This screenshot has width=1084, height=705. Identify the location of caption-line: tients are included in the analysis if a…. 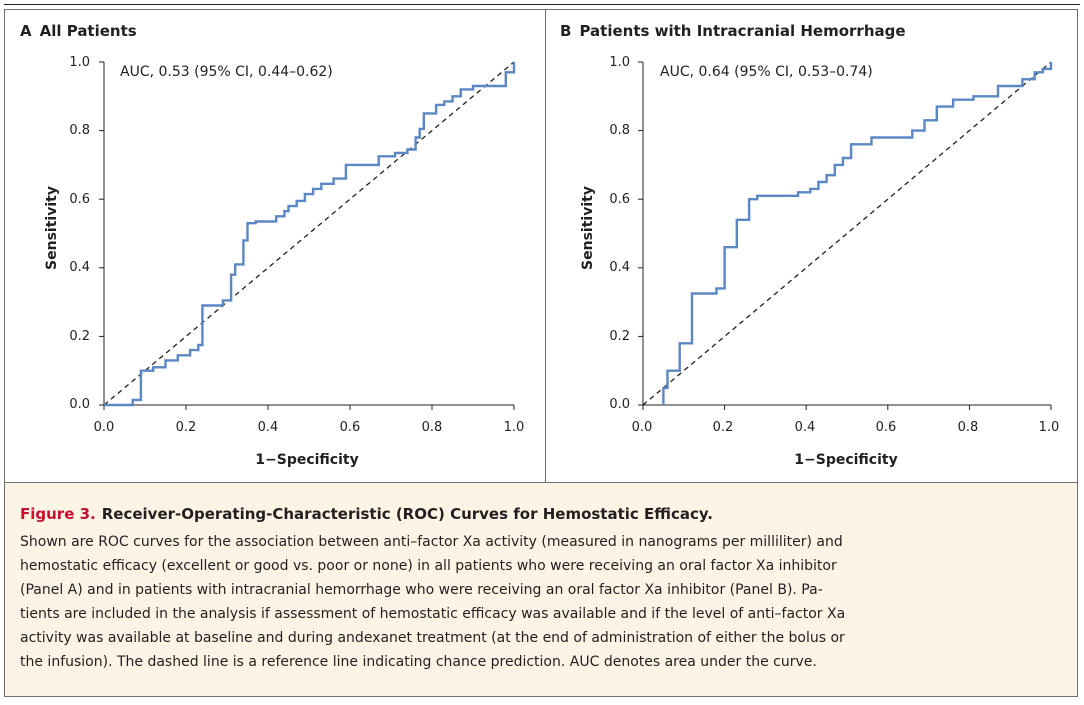
(433, 614).